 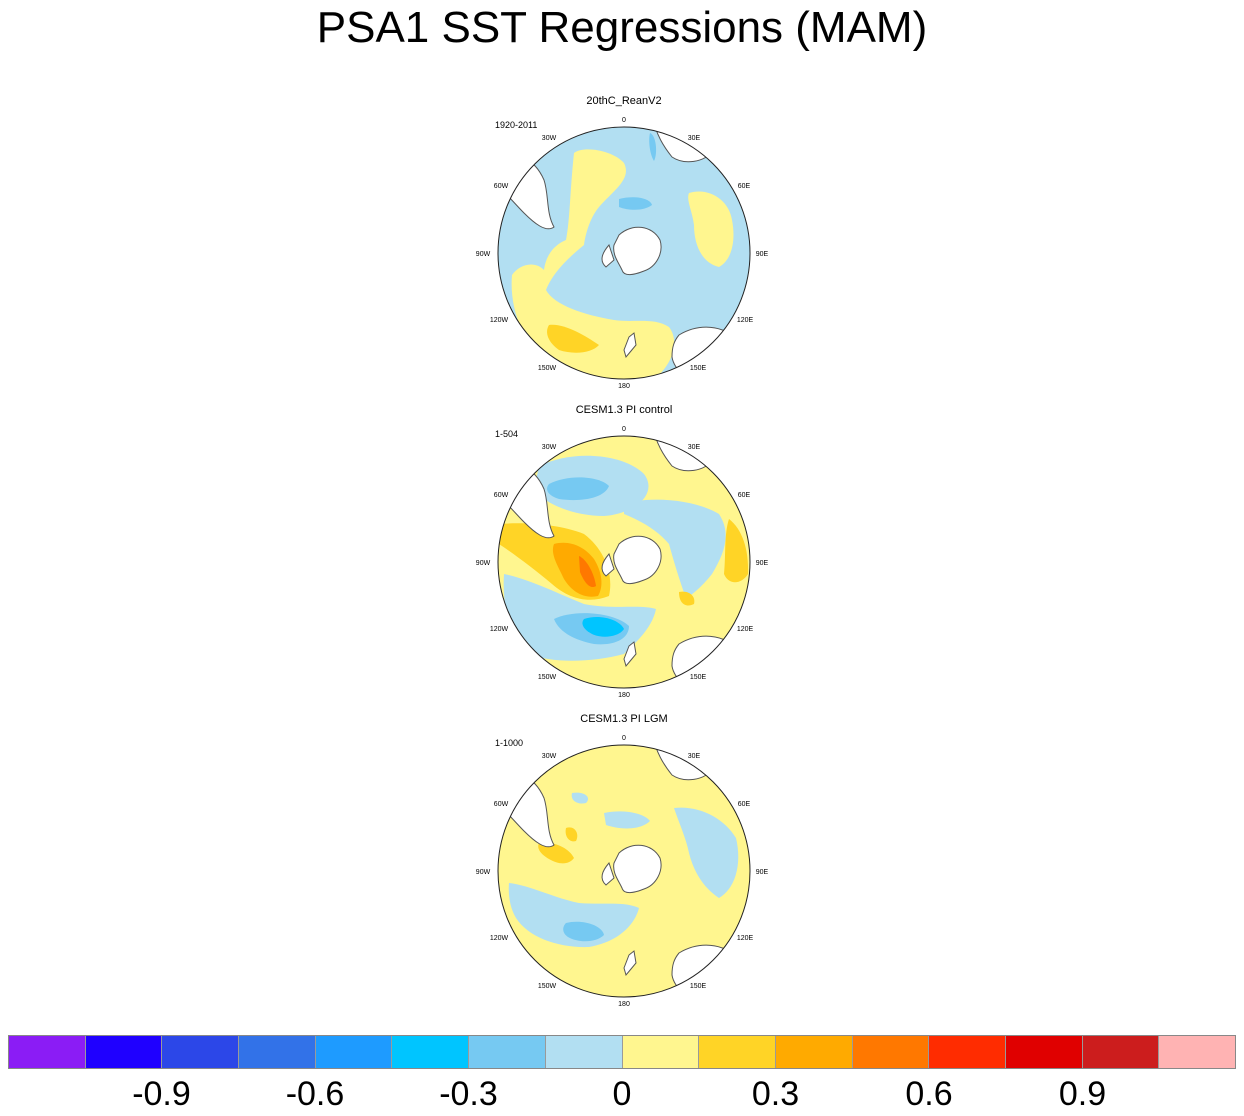 I want to click on colorbar-tick-label: -0.9, so click(x=161, y=1094).